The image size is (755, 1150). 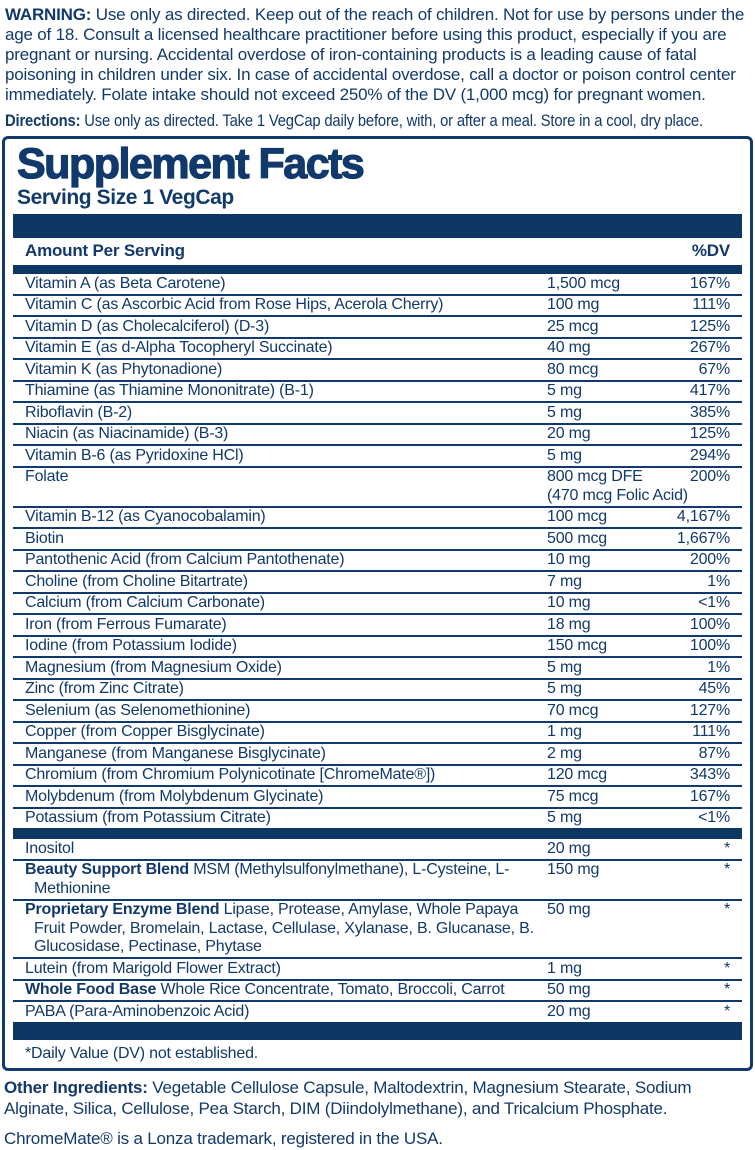 I want to click on row-nutrient-text: Riboflavin (B-2), so click(x=79, y=412).